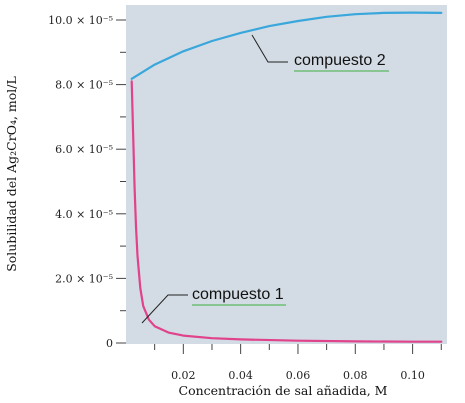  Describe the element at coordinates (84, 278) in the screenshot. I see `y-tick-label: 2.0 × 10⁻⁵` at that location.